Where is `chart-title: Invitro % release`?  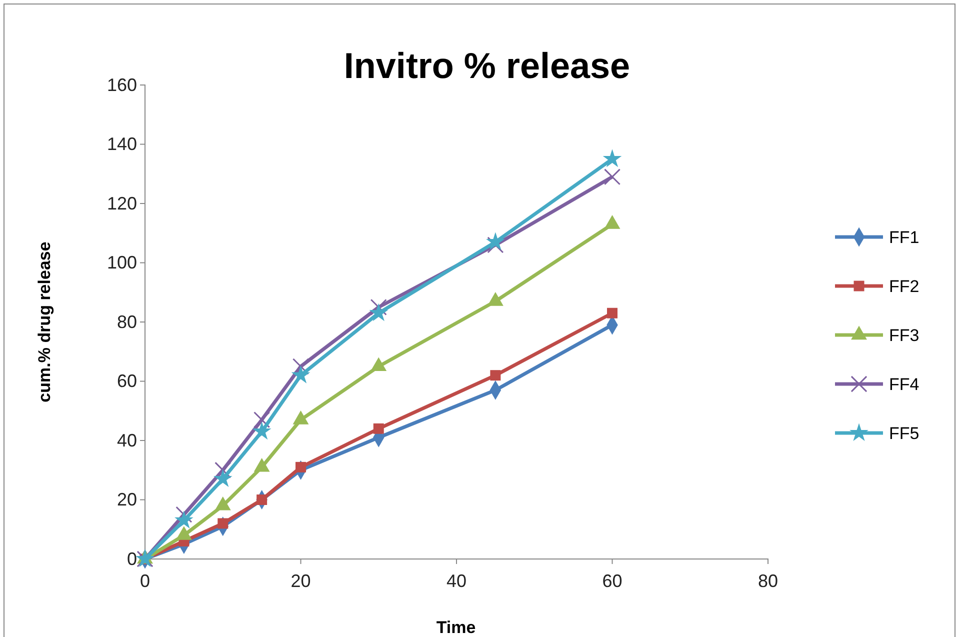
chart-title: Invitro % release is located at coordinates (487, 65).